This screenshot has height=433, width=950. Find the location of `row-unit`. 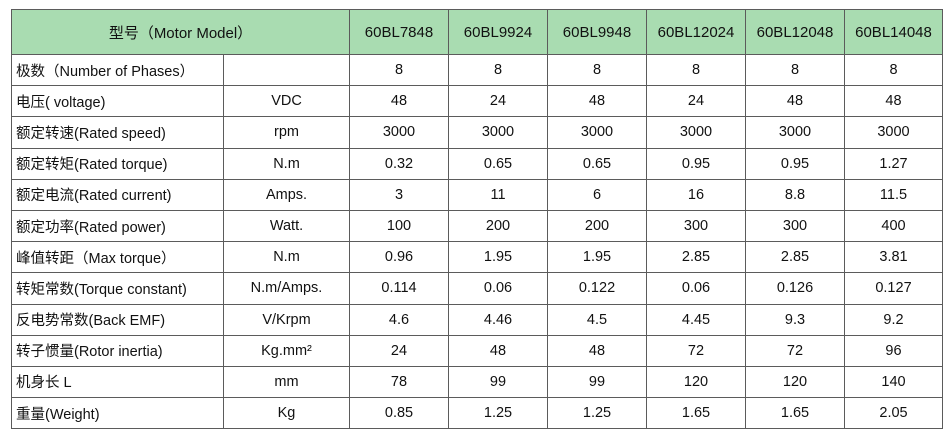

row-unit is located at coordinates (286, 70).